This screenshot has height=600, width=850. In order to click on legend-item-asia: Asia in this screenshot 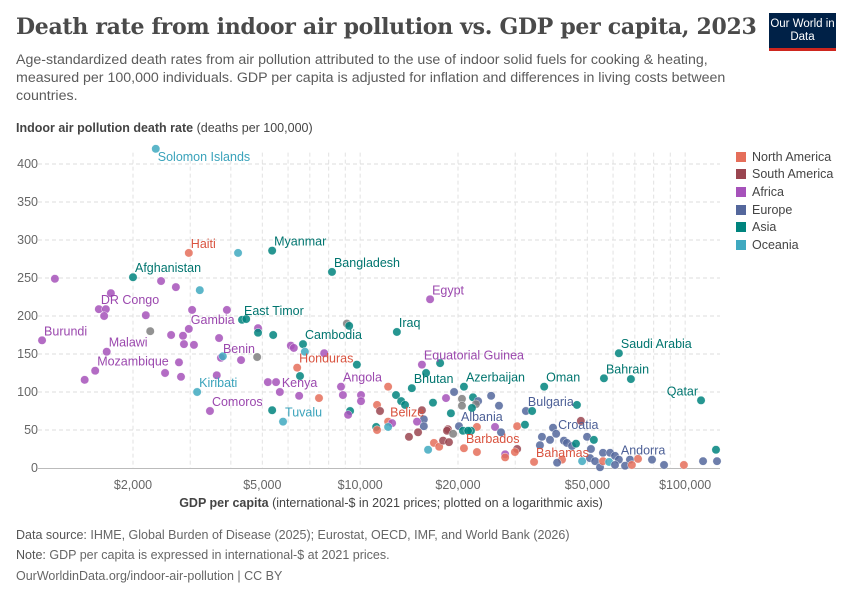, I will do `click(784, 227)`.